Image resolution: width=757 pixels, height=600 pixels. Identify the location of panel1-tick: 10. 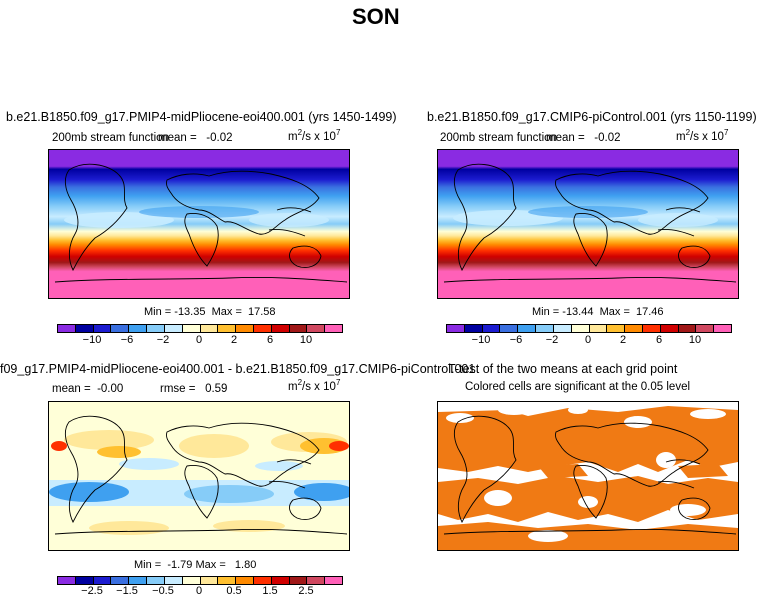
(306, 340).